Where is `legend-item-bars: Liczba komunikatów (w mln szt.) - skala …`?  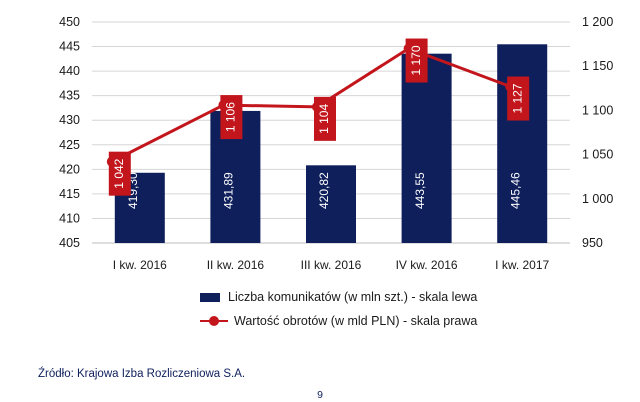
legend-item-bars: Liczba komunikatów (w mln szt.) - skala … is located at coordinates (338, 297).